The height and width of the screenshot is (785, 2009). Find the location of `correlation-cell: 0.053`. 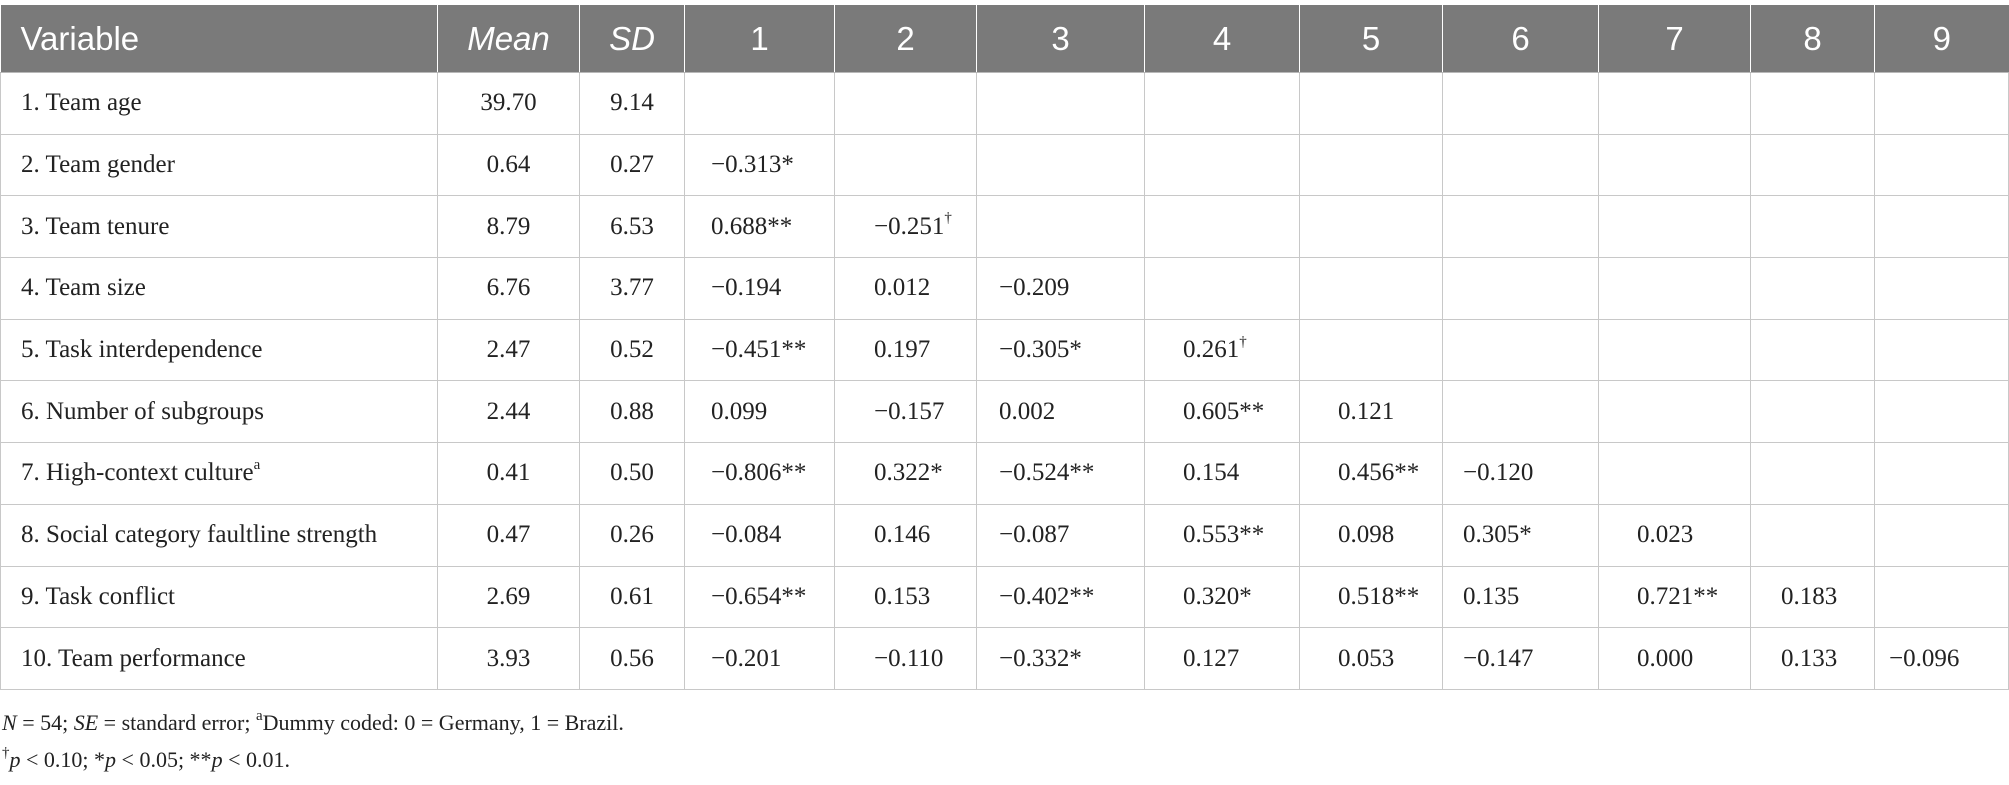

correlation-cell: 0.053 is located at coordinates (1371, 658).